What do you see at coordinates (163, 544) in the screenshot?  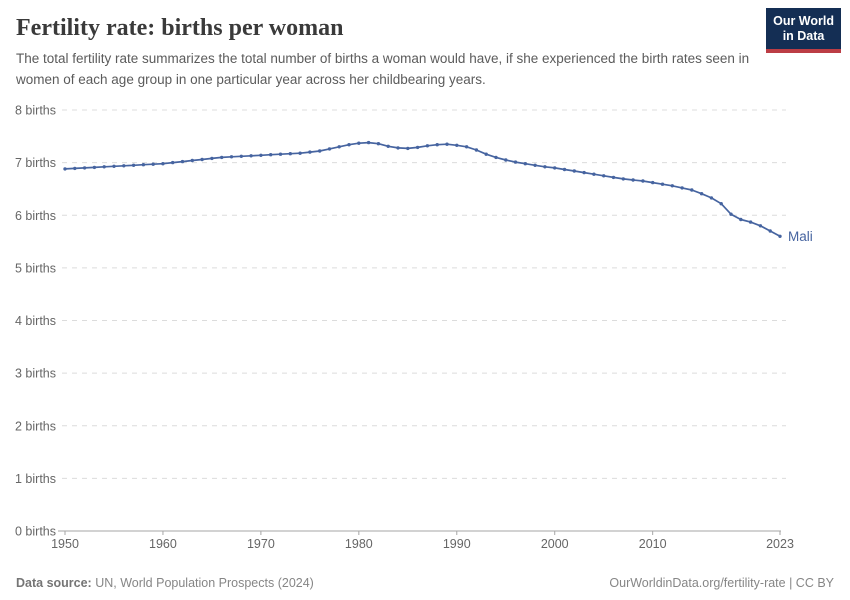 I see `x-tick-label: 1960` at bounding box center [163, 544].